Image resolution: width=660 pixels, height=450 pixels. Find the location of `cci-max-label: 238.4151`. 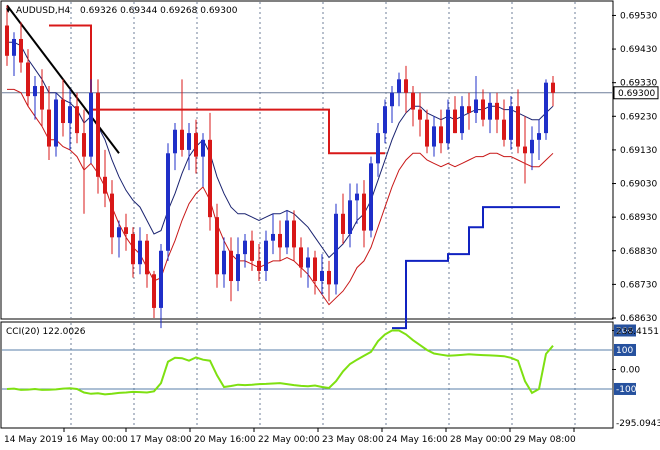

cci-max-label: 238.4151 is located at coordinates (637, 332).